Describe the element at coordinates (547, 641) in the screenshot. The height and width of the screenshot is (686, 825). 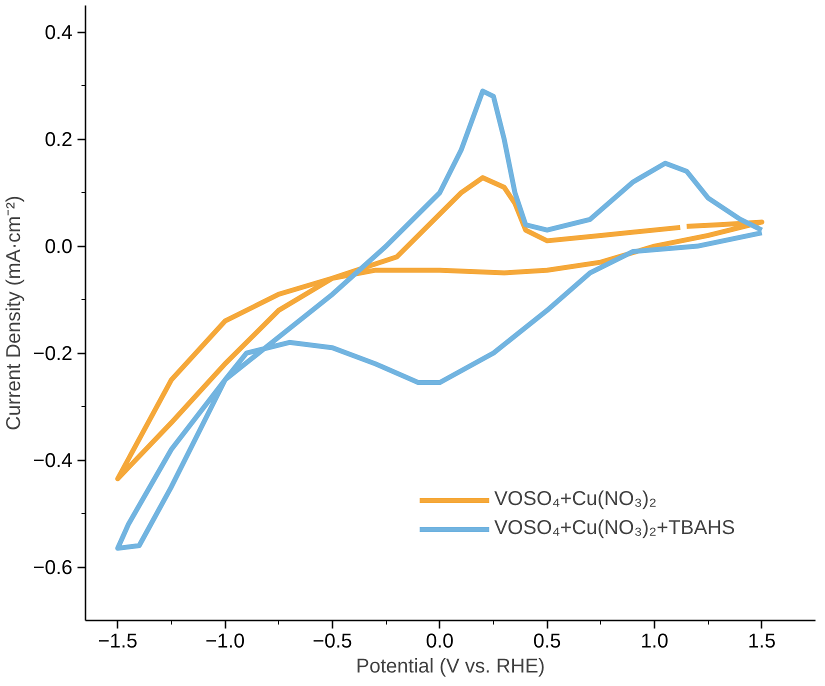
I see `x-tick-label: 0.5` at that location.